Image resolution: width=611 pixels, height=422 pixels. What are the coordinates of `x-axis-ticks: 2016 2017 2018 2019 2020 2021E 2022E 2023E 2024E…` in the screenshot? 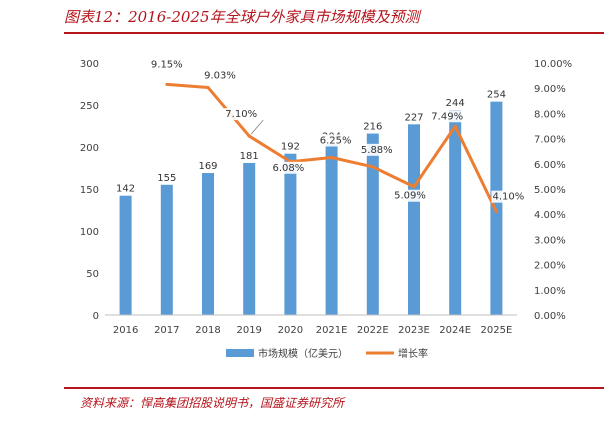 It's located at (312, 330).